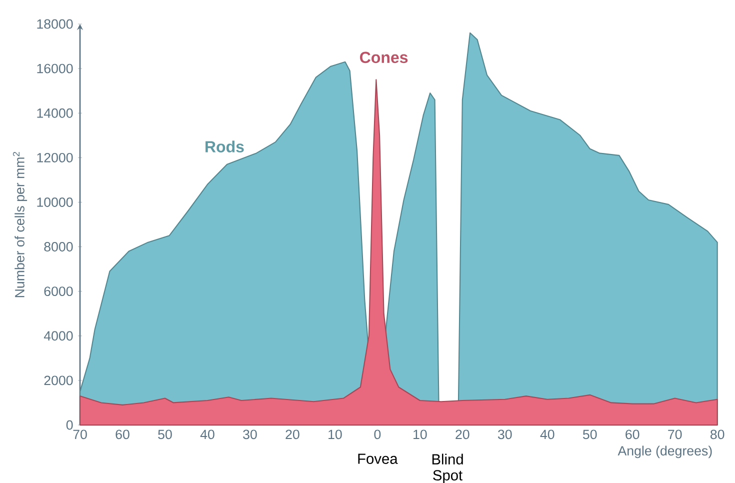 The image size is (735, 483). What do you see at coordinates (447, 468) in the screenshot?
I see `annotation: Blind Spot` at bounding box center [447, 468].